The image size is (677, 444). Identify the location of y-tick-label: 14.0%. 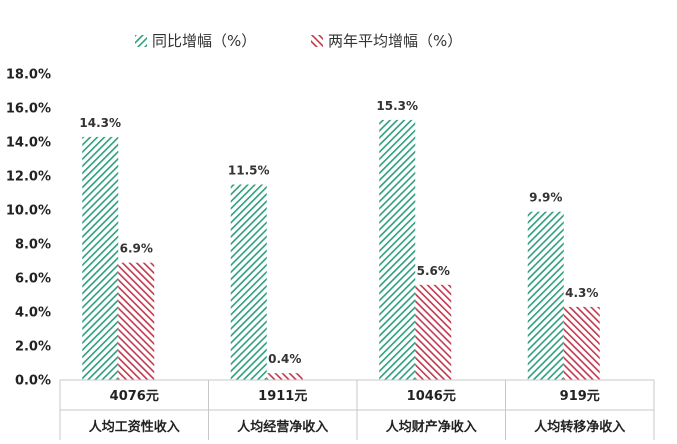
(28, 143).